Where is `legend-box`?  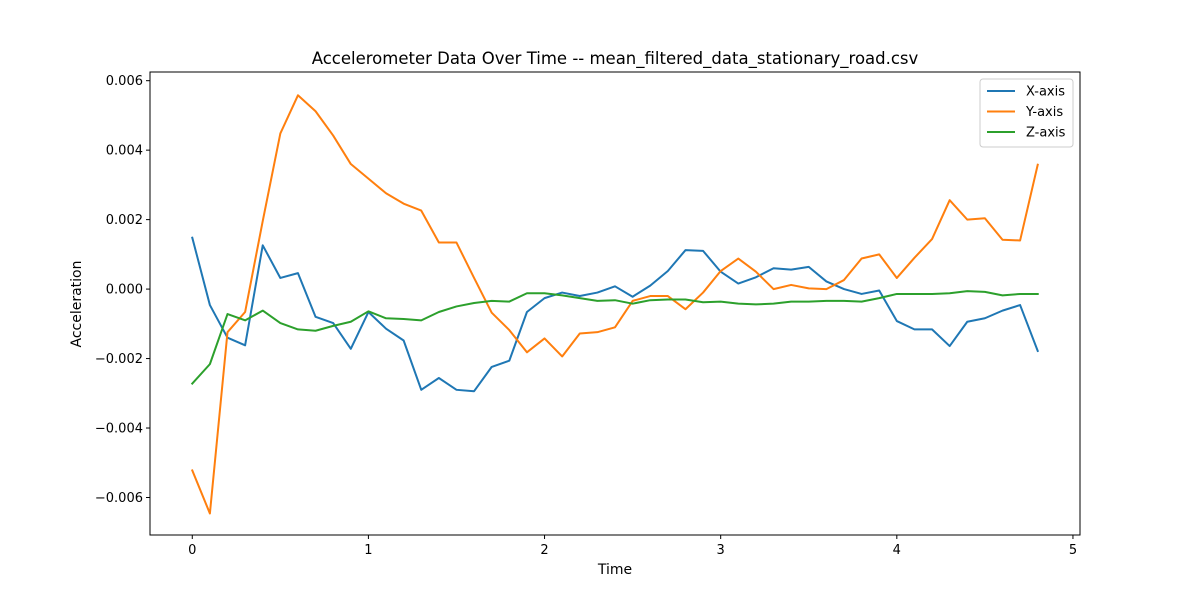
legend-box is located at coordinates (1026, 113).